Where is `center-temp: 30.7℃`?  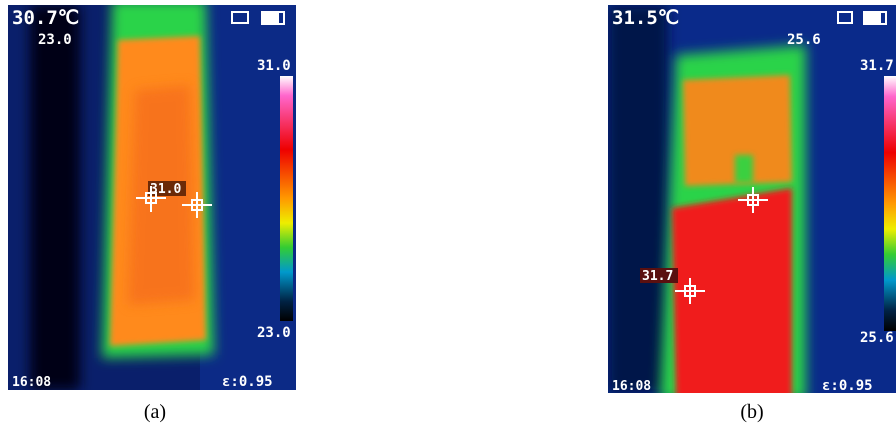 center-temp: 30.7℃ is located at coordinates (45, 18).